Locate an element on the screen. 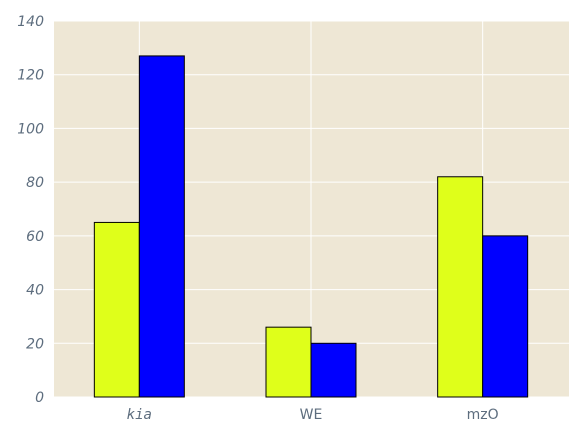  y-tick-label: 40 is located at coordinates (35, 291).